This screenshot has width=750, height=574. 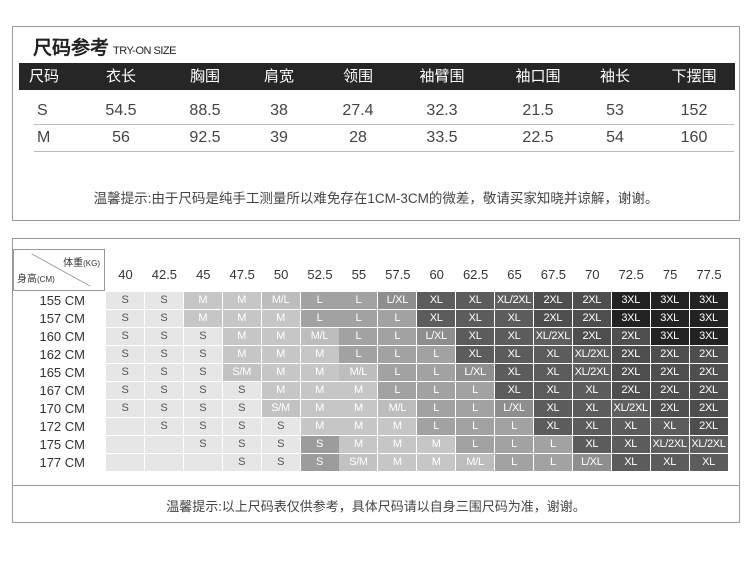 I want to click on size-table-title: 尺码参考 TRY-ON SIZE, so click(x=104, y=46).